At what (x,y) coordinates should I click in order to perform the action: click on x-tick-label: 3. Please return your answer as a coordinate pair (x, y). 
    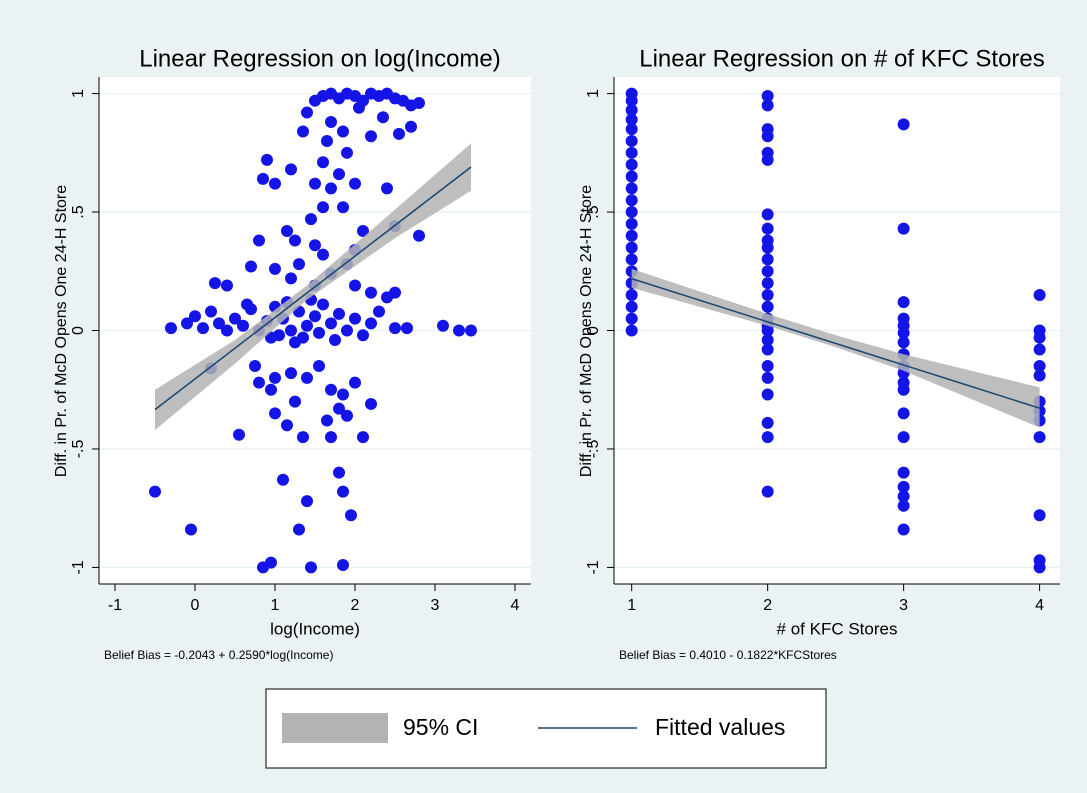
    Looking at the image, I should click on (435, 605).